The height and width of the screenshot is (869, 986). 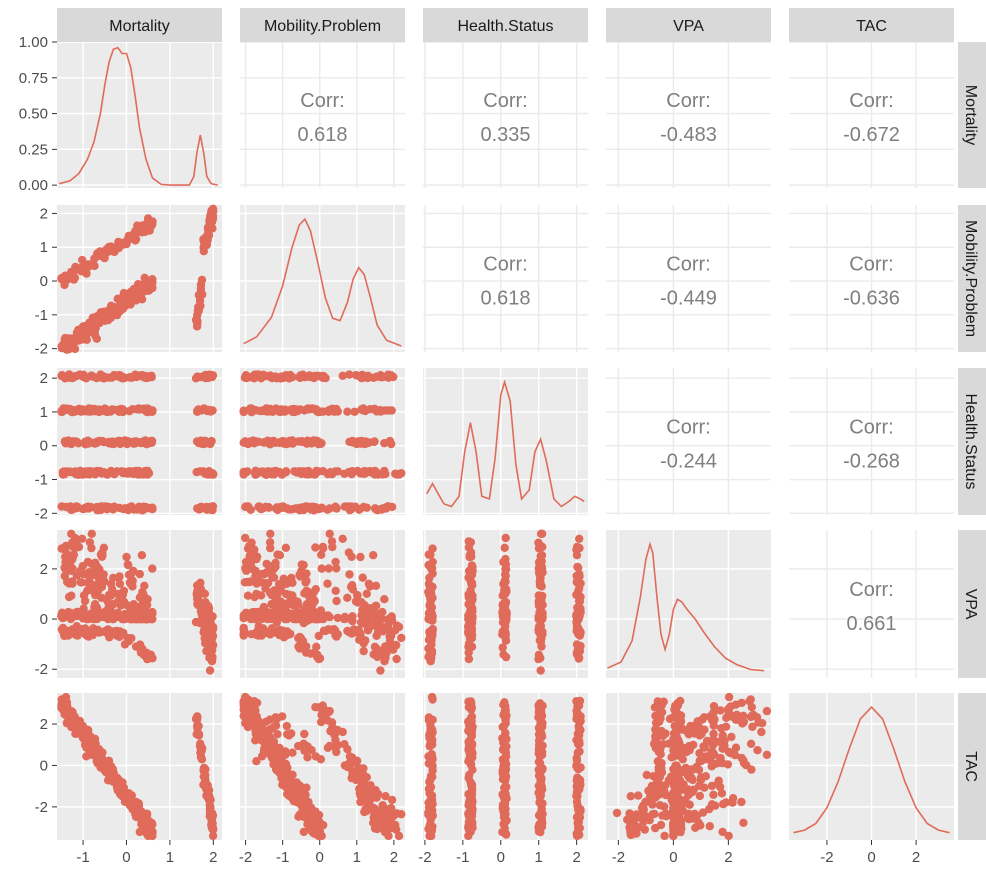 I want to click on corr-value: -0.483, so click(x=688, y=135).